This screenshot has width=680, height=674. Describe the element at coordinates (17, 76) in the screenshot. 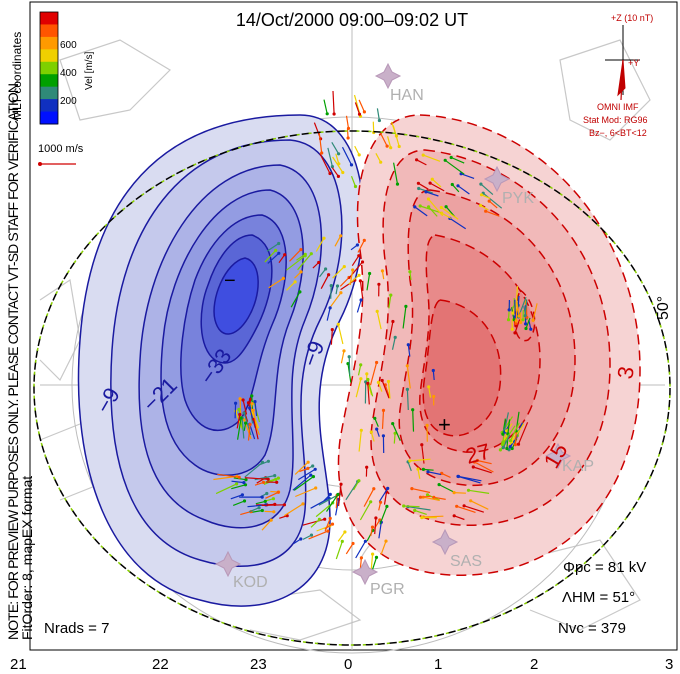

I see `coord-label: MLT coordinates` at that location.